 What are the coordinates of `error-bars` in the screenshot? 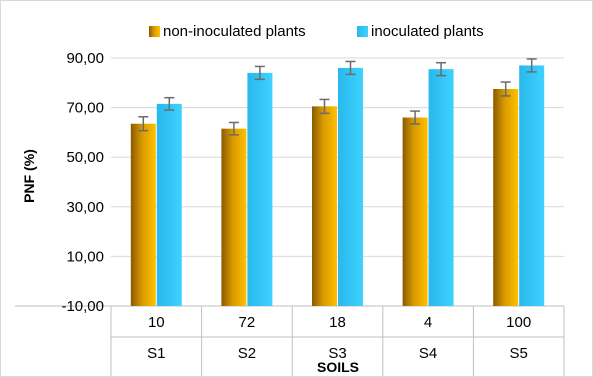 It's located at (337, 97).